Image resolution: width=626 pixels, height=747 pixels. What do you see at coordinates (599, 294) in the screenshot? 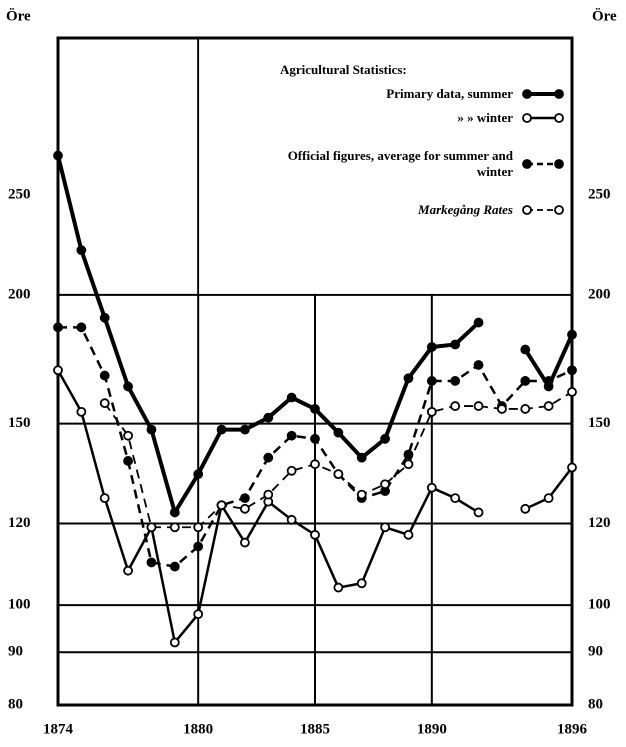
I see `y-tick-label-right: 200` at bounding box center [599, 294].